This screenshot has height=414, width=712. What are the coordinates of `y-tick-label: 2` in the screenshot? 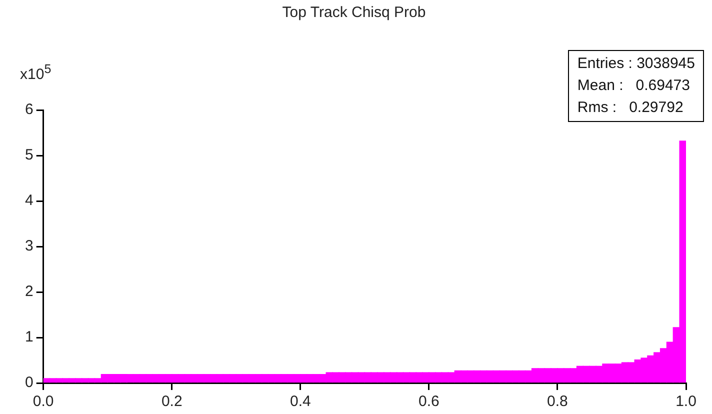 It's located at (29, 291).